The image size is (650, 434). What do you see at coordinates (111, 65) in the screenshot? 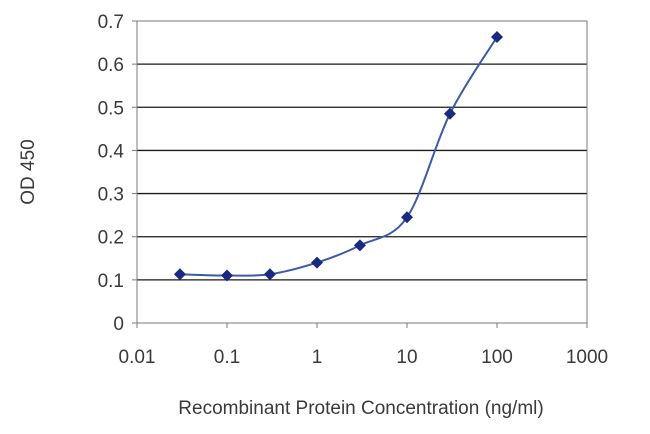
I see `y-tick-label: 0.6` at bounding box center [111, 65].